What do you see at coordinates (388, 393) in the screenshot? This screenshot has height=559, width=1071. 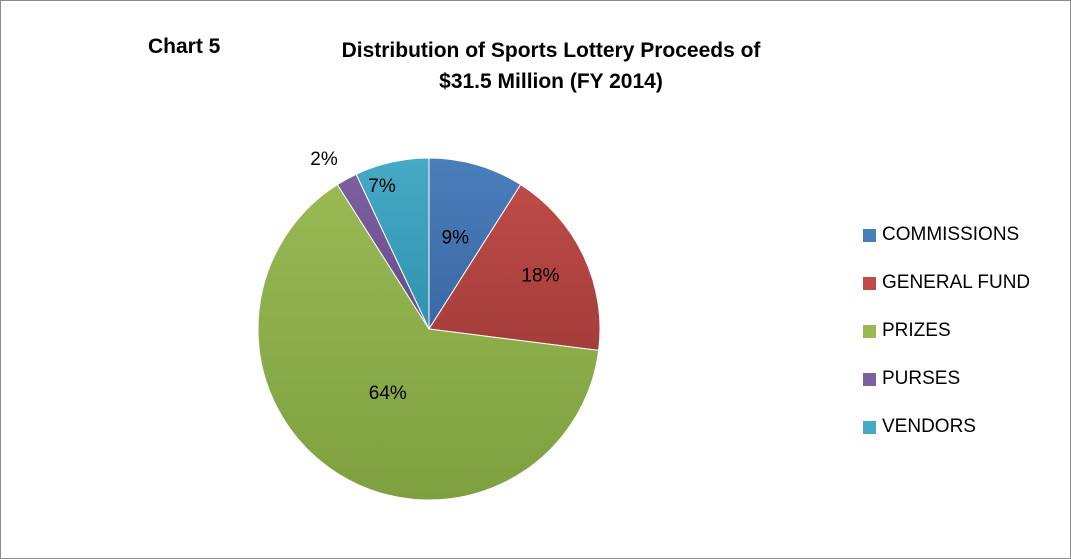 I see `data-label-prizes: 64%` at bounding box center [388, 393].